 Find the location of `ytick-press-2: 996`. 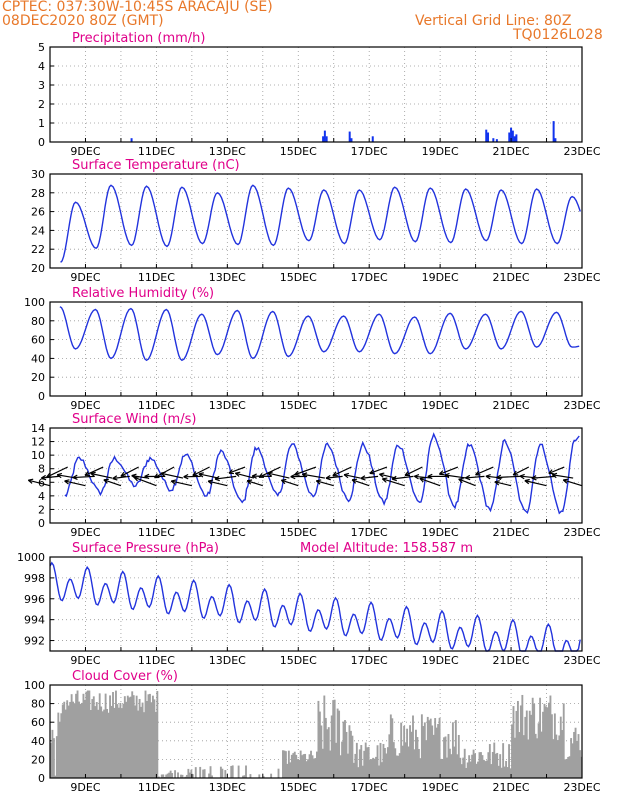

ytick-press-2: 996 is located at coordinates (34, 599).